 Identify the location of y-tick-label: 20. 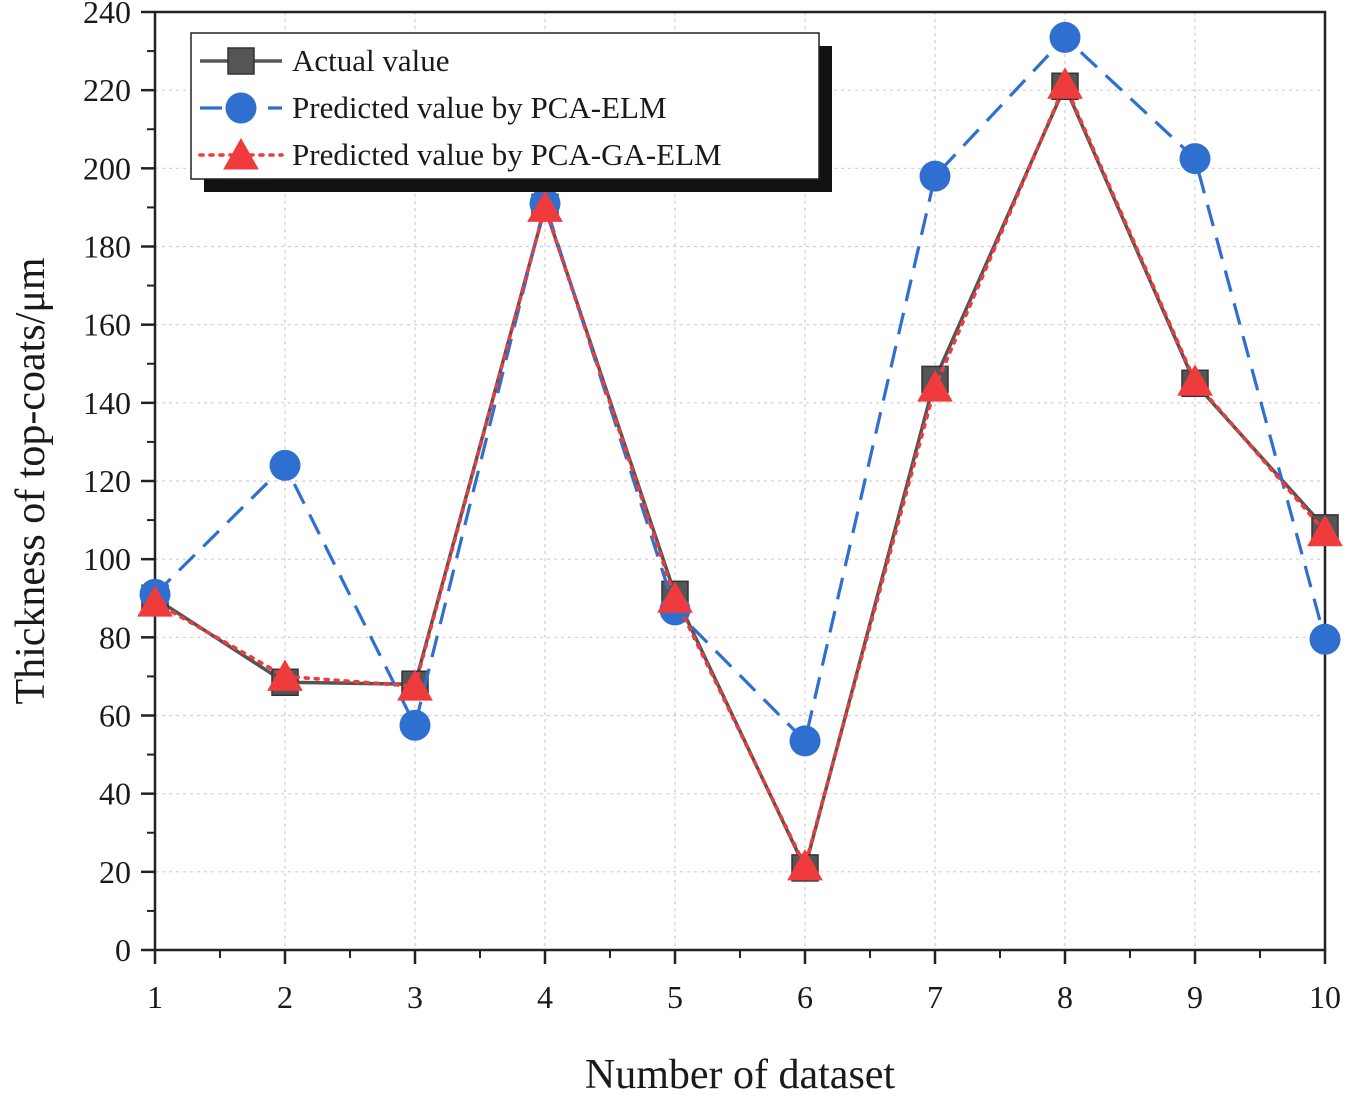
(115, 872).